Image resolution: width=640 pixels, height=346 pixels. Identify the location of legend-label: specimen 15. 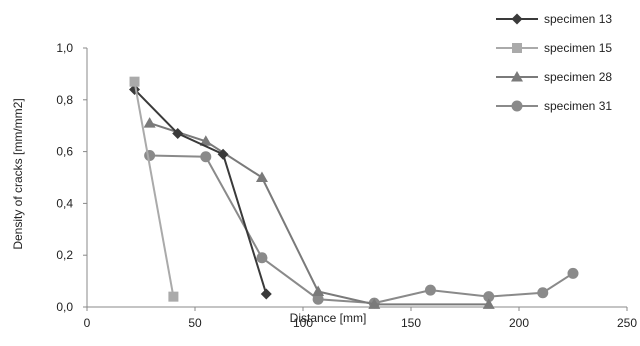
(578, 48).